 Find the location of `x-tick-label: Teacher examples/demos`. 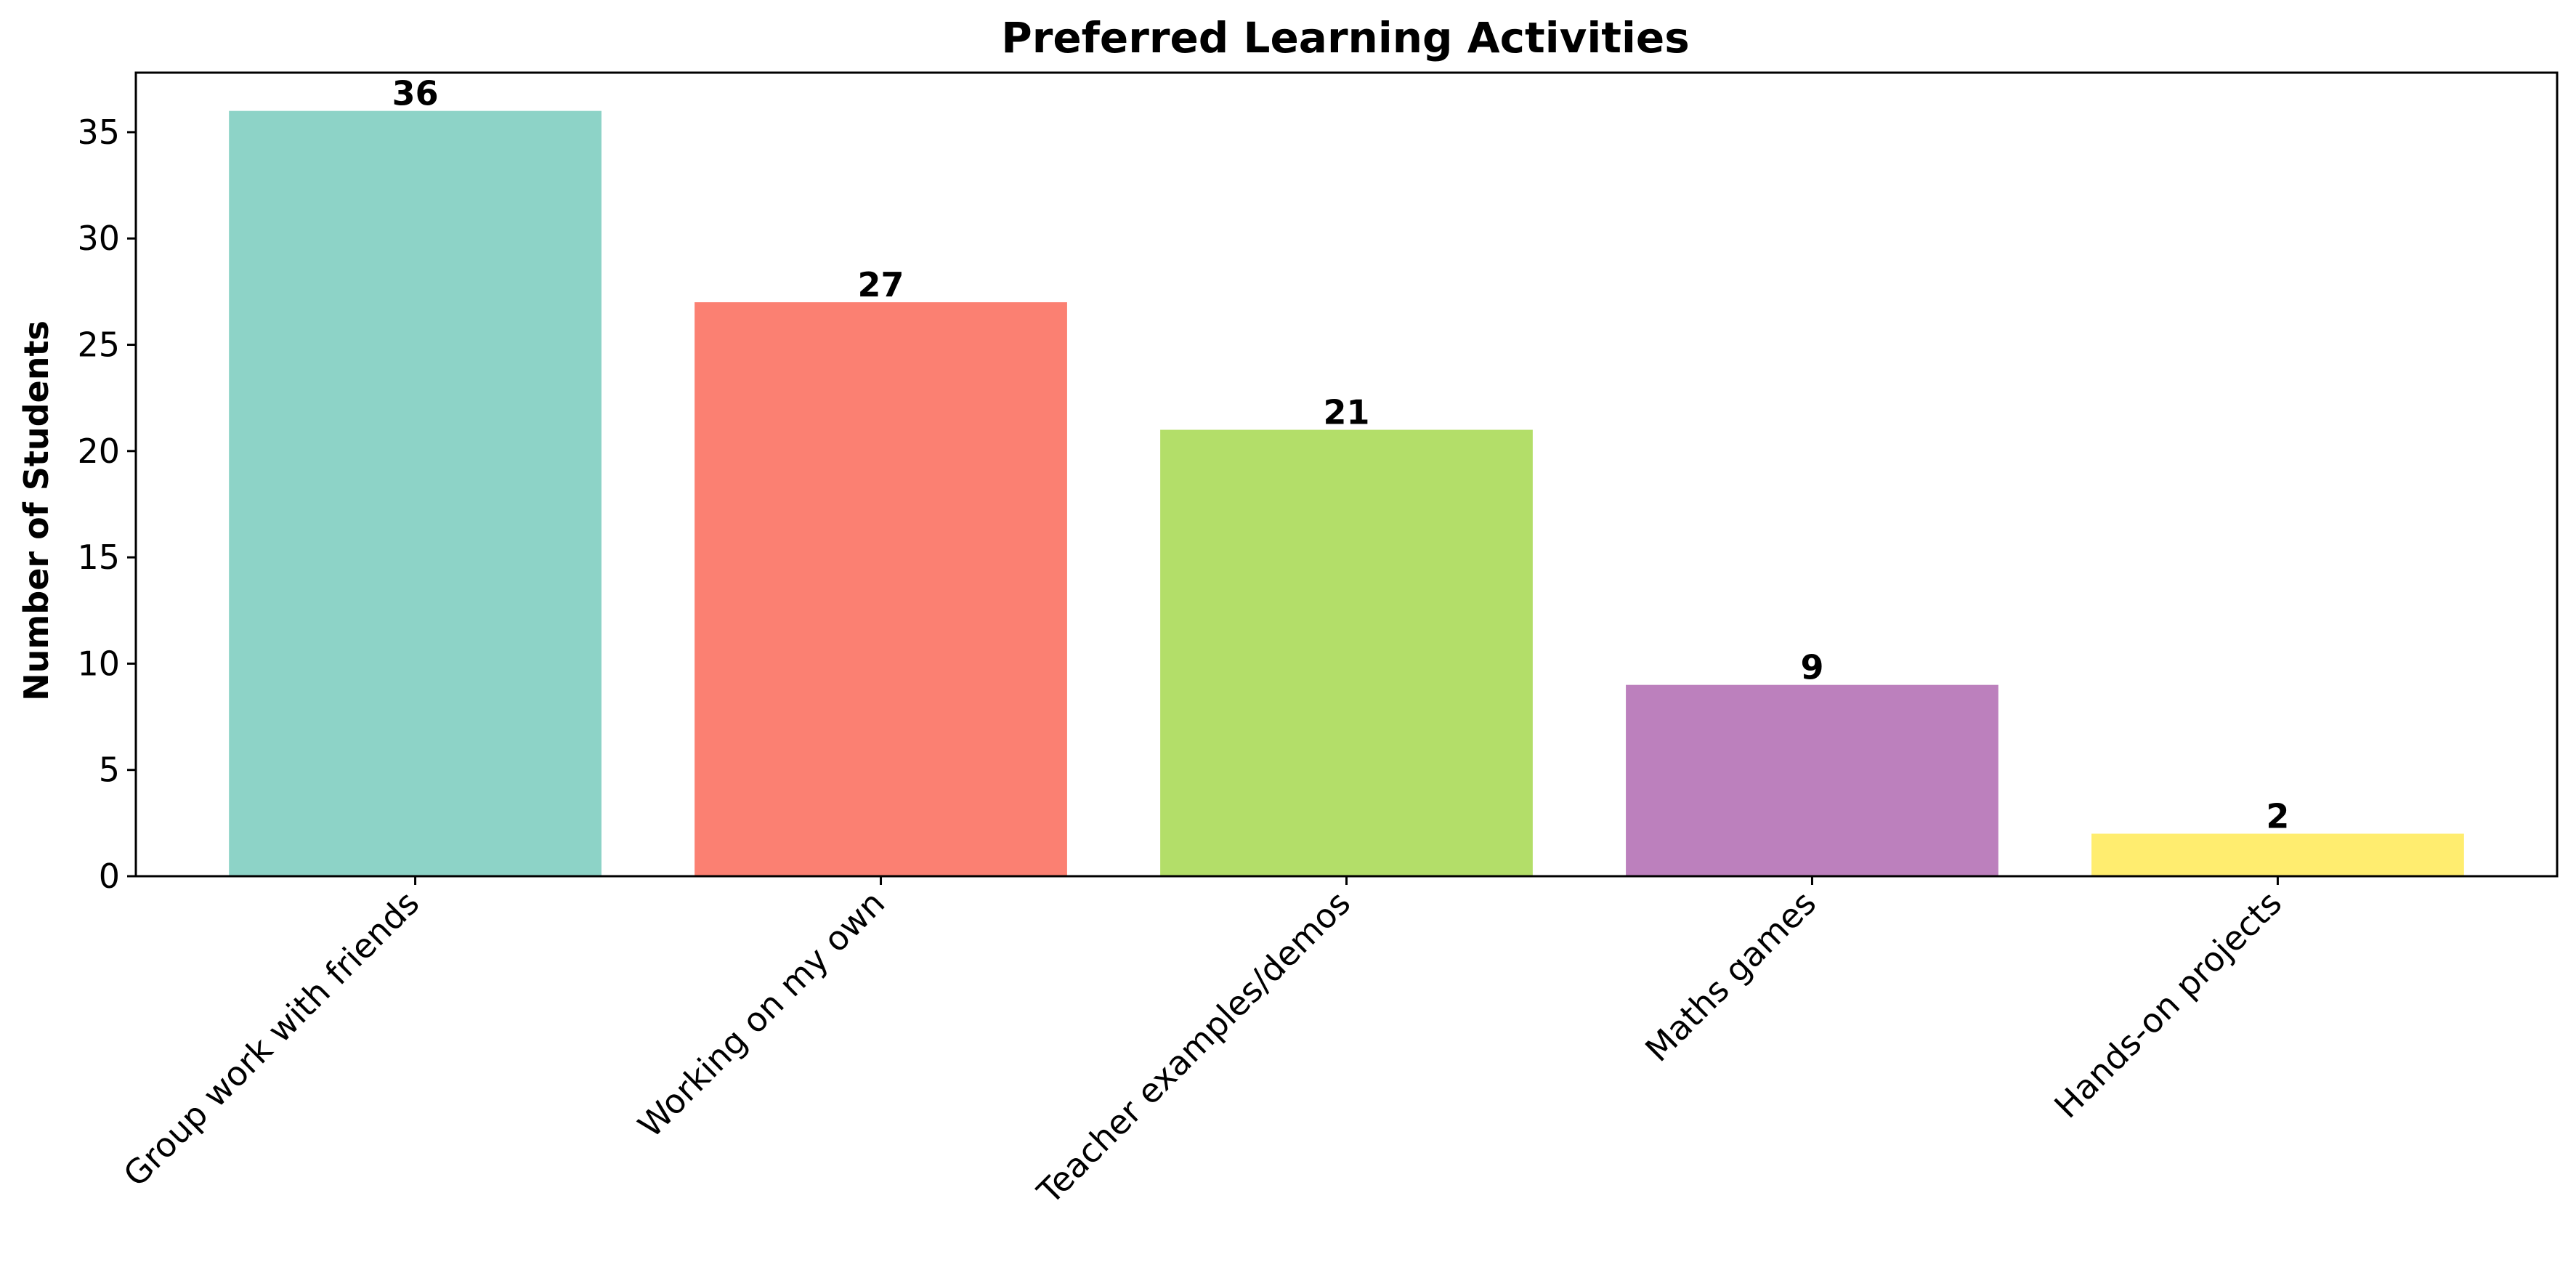

x-tick-label: Teacher examples/demos is located at coordinates (1193, 1048).